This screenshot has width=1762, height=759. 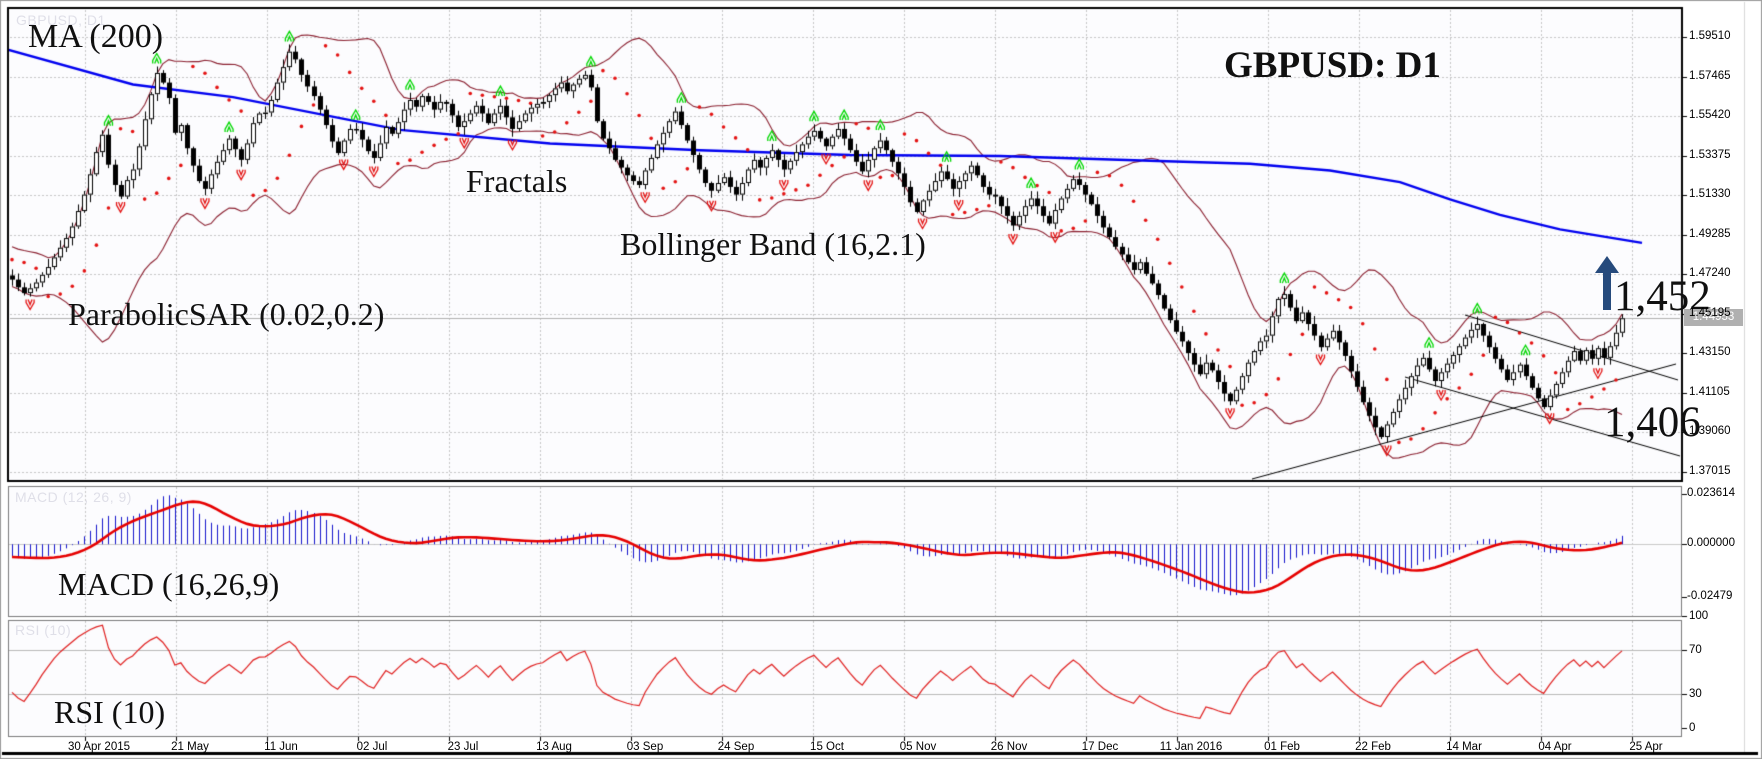 What do you see at coordinates (554, 747) in the screenshot?
I see `date-axis-label: 13 Aug` at bounding box center [554, 747].